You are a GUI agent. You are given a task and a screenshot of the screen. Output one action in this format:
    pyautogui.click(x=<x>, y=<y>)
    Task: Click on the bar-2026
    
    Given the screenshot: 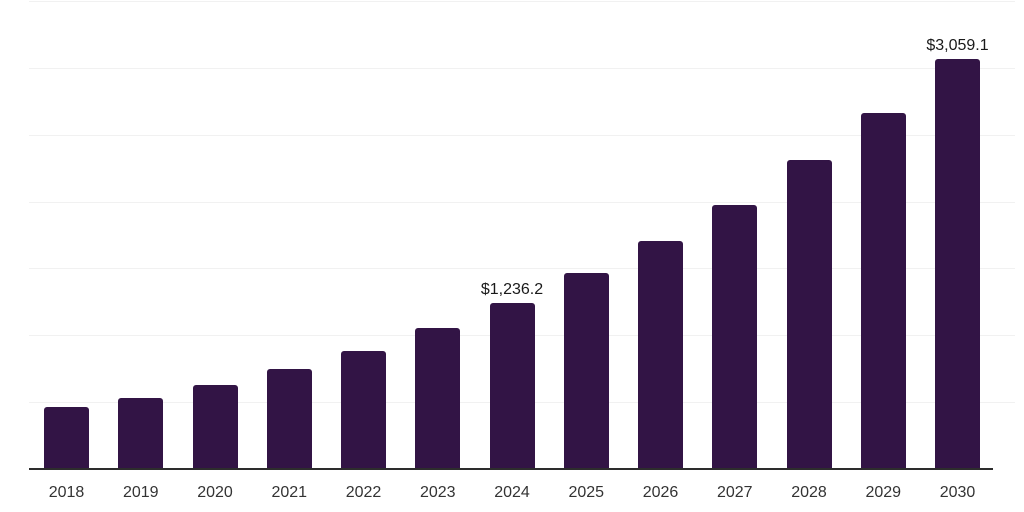 What is the action you would take?
    pyautogui.click(x=660, y=354)
    